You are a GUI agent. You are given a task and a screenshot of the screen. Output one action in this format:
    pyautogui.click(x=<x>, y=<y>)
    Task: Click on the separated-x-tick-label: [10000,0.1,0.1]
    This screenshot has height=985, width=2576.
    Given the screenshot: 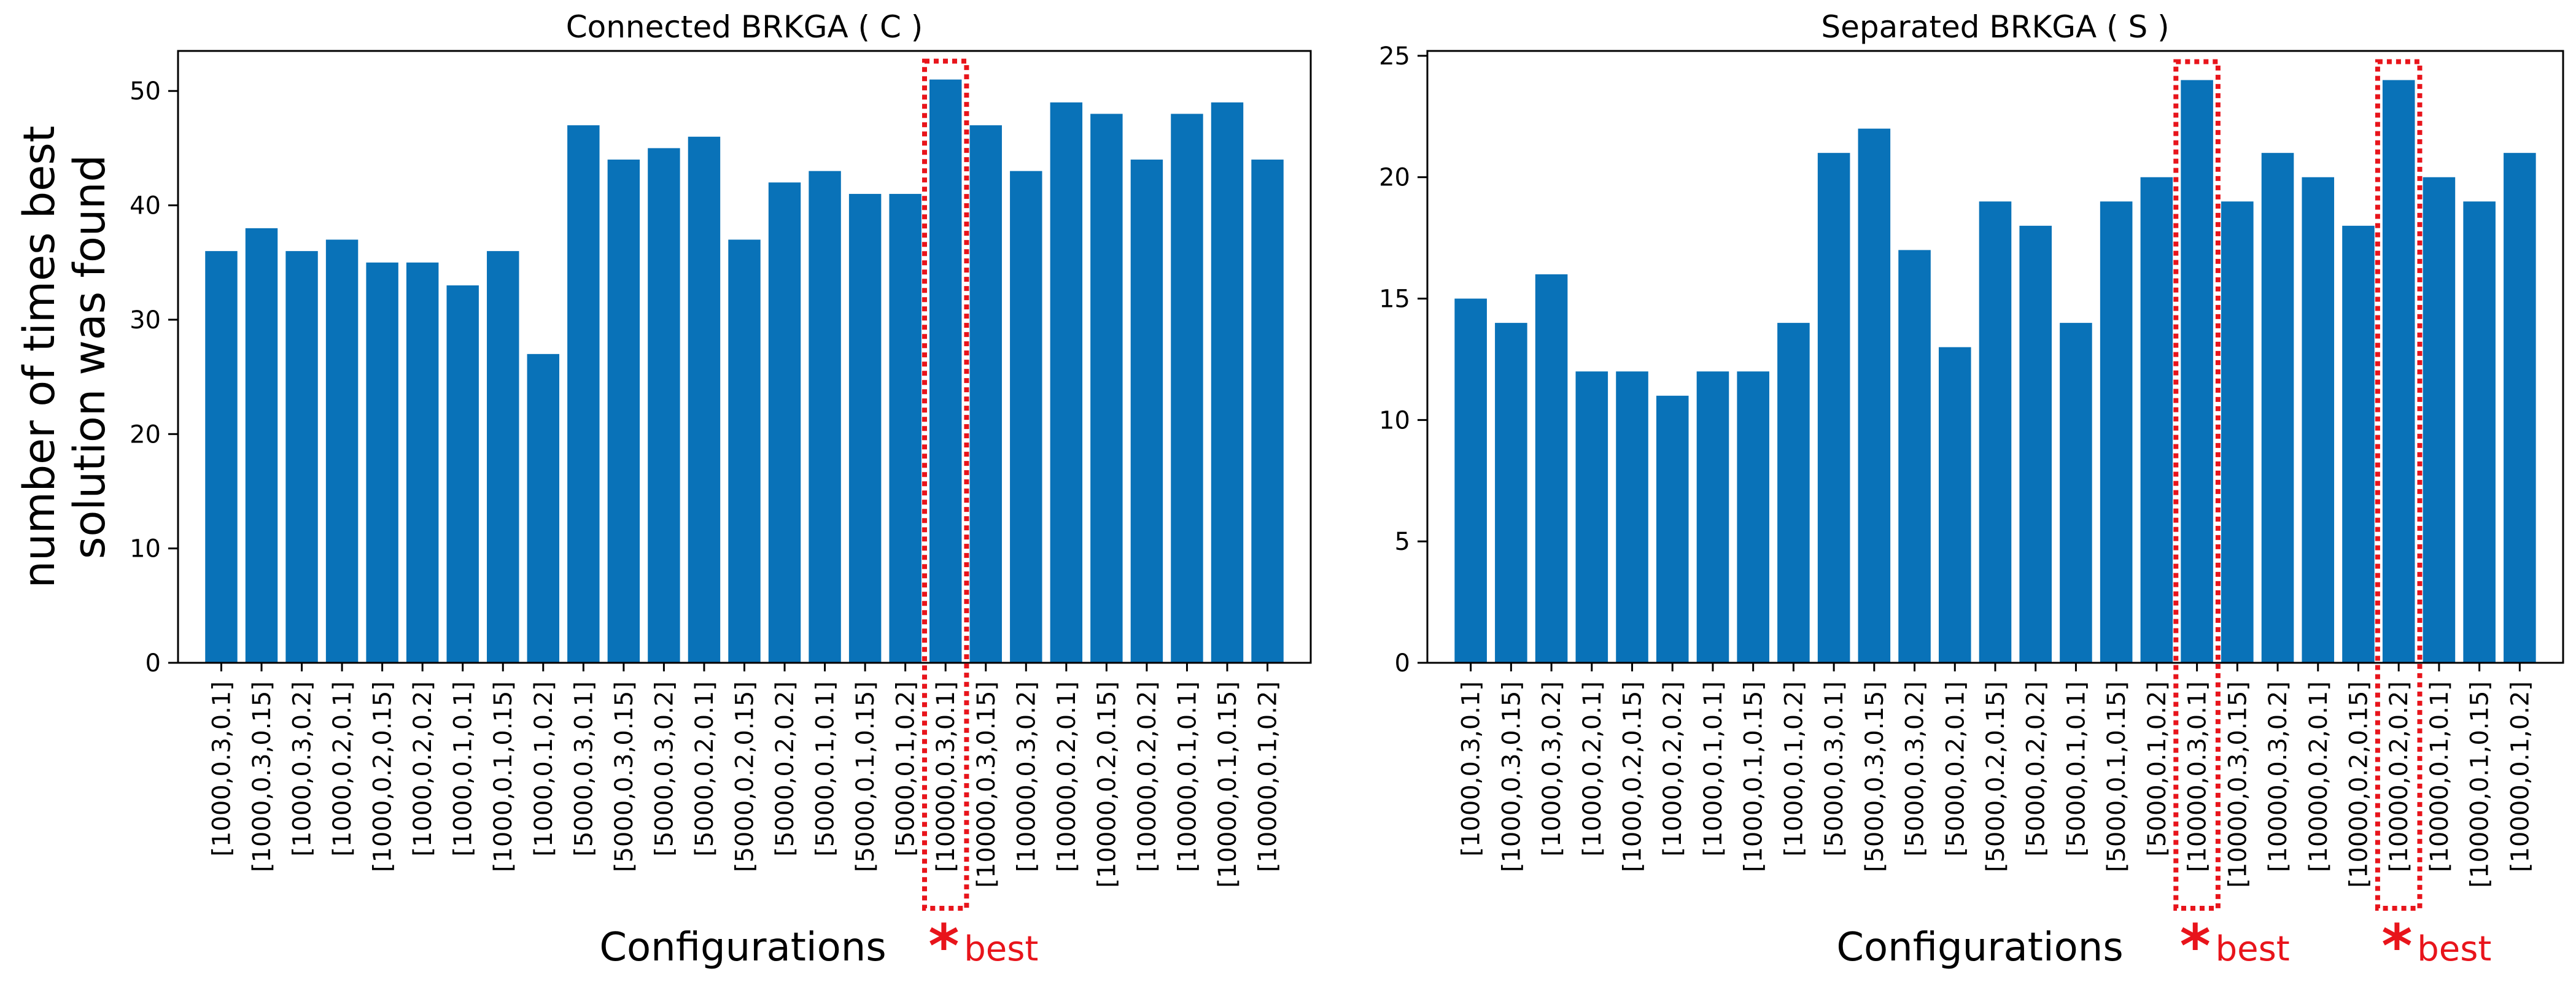 What is the action you would take?
    pyautogui.click(x=2440, y=777)
    